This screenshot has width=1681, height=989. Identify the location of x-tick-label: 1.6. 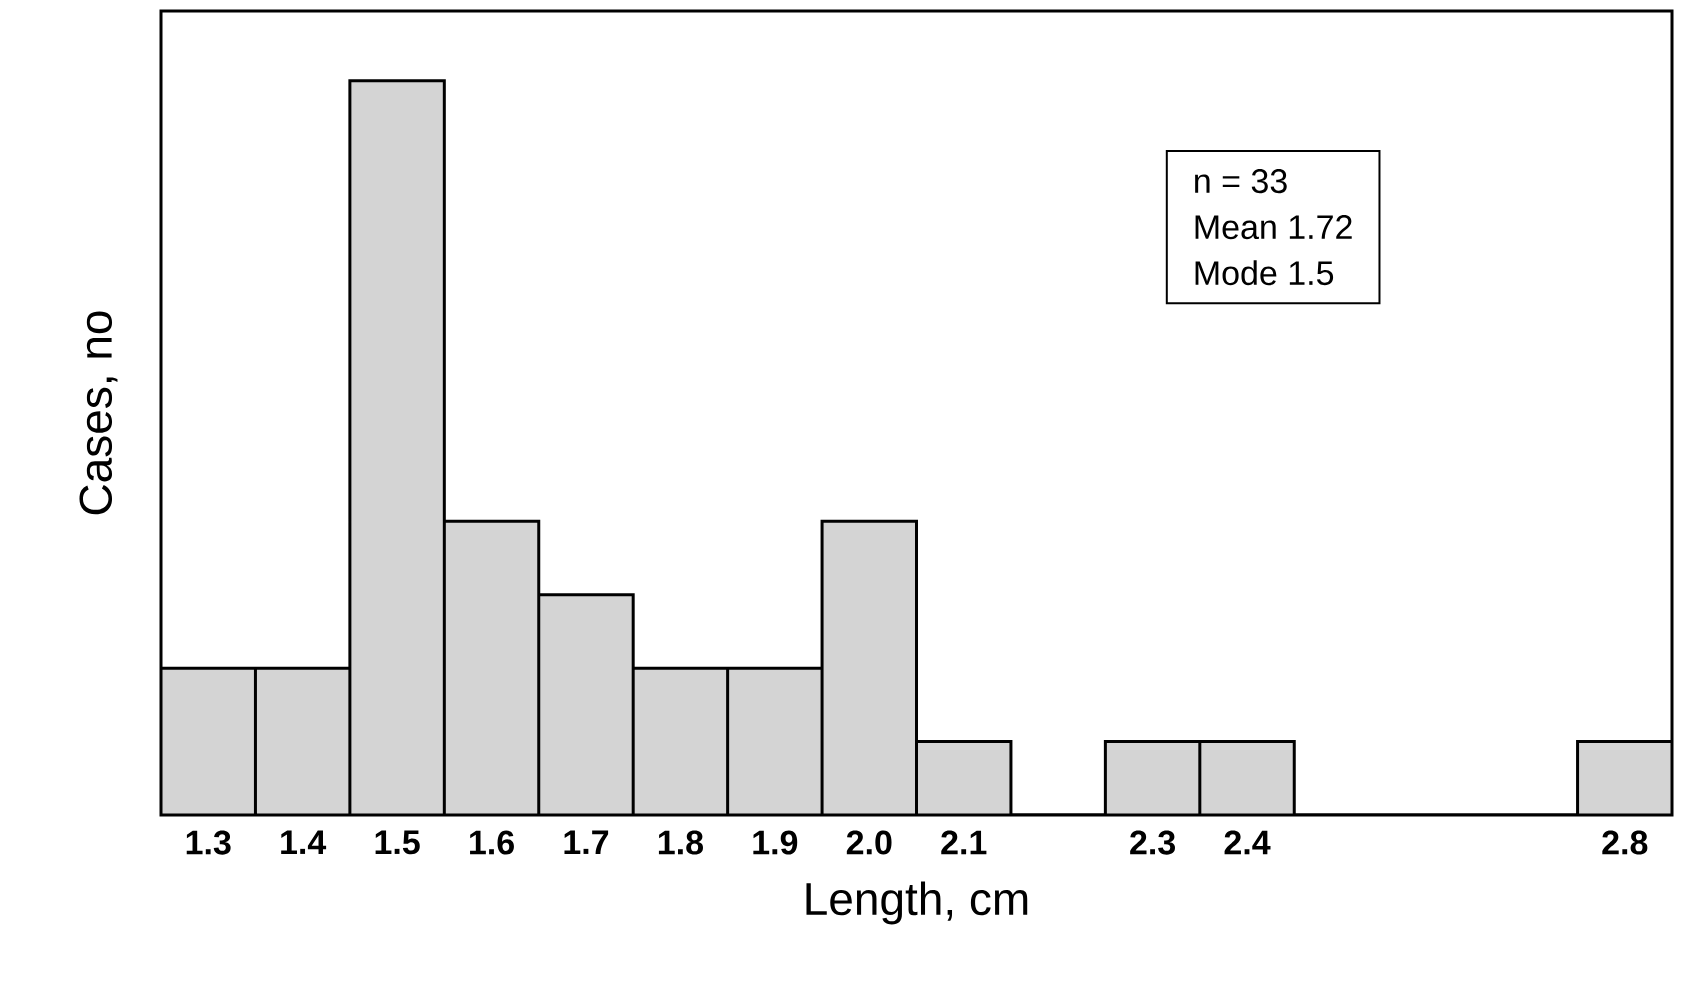
(492, 842).